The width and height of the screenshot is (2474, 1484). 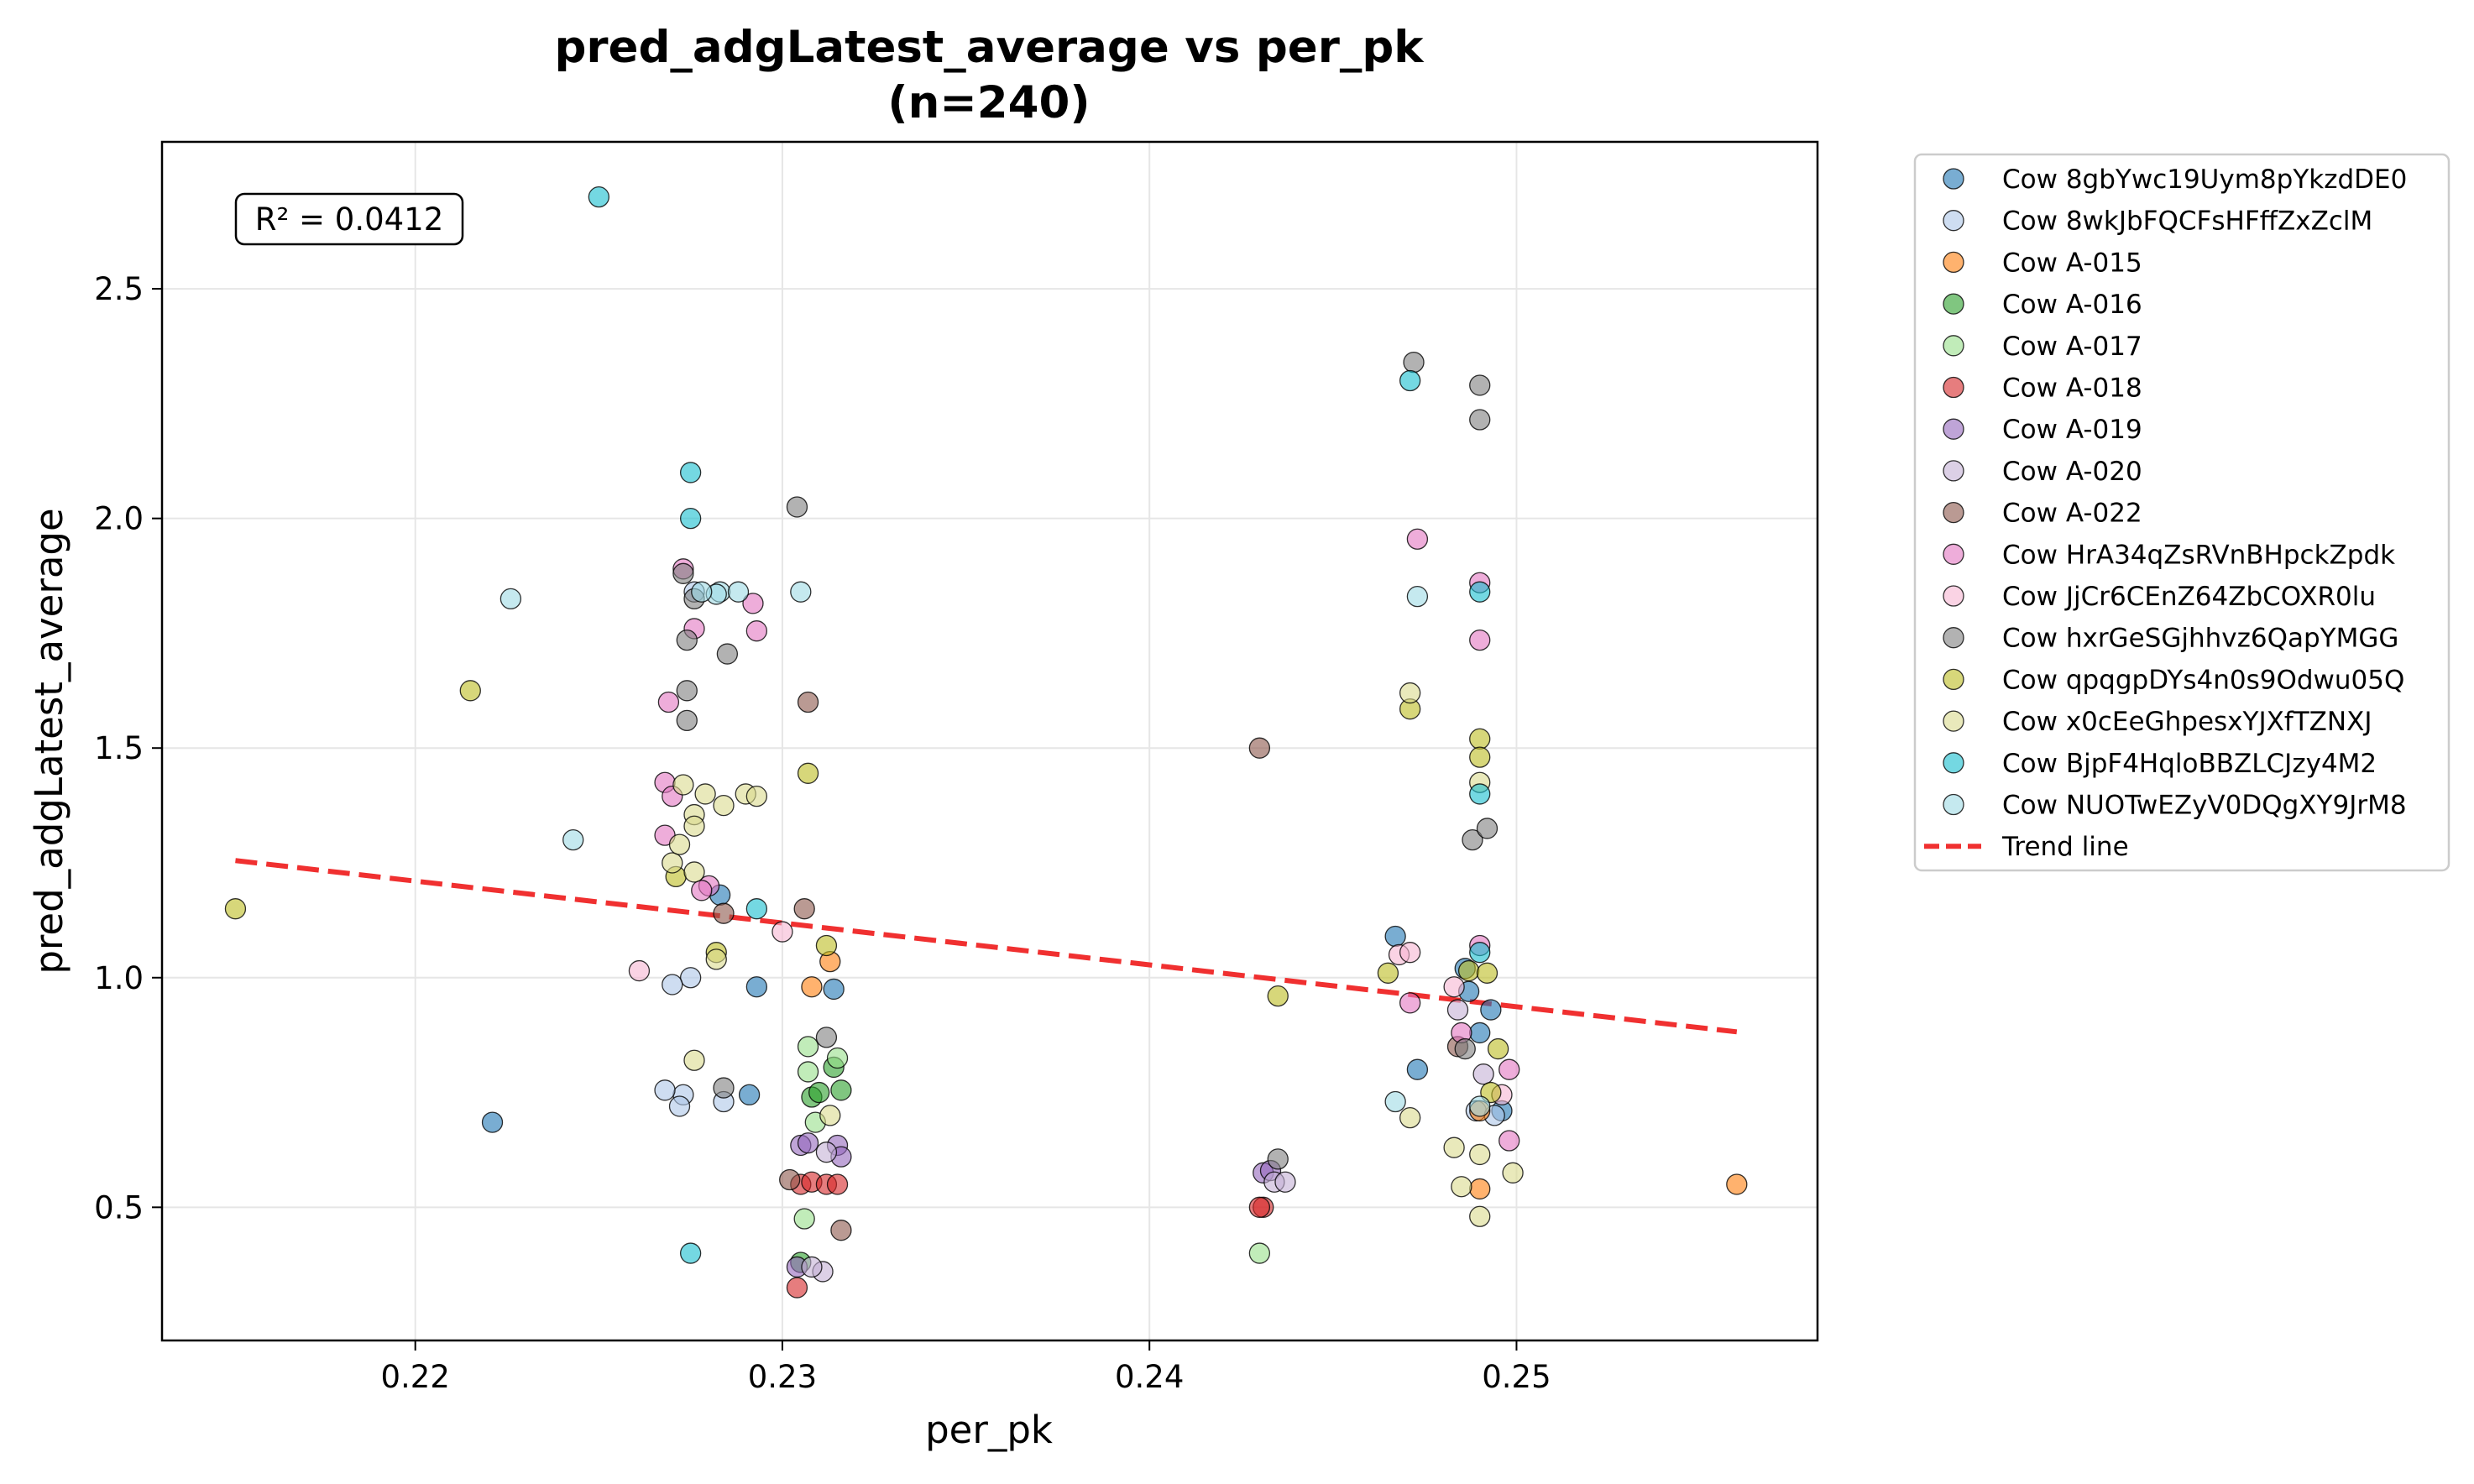 What do you see at coordinates (989, 1430) in the screenshot?
I see `x-axis-label: per_pk` at bounding box center [989, 1430].